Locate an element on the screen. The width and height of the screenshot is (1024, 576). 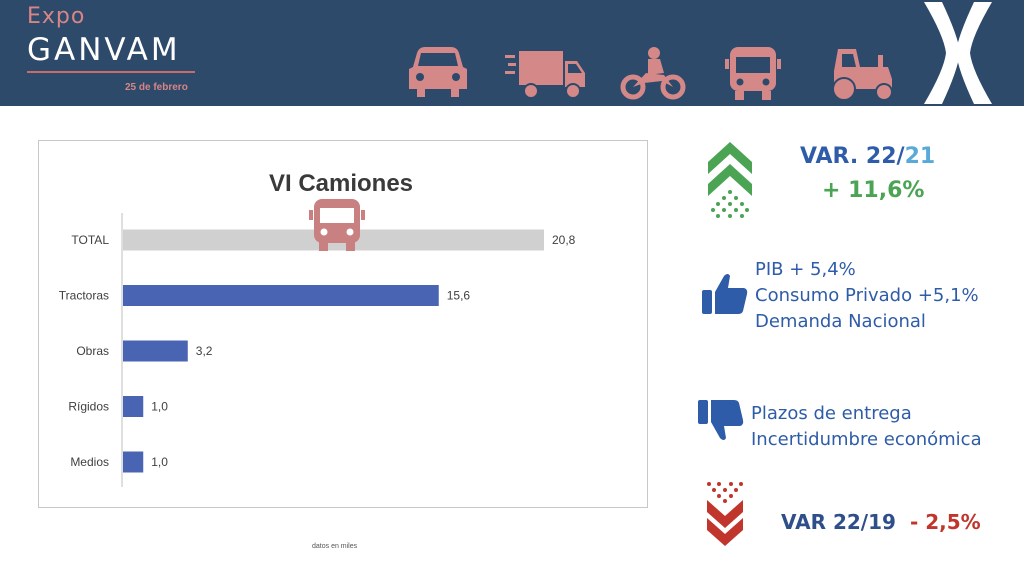
positive-factor: Consumo Privado +5,1% is located at coordinates (867, 295).